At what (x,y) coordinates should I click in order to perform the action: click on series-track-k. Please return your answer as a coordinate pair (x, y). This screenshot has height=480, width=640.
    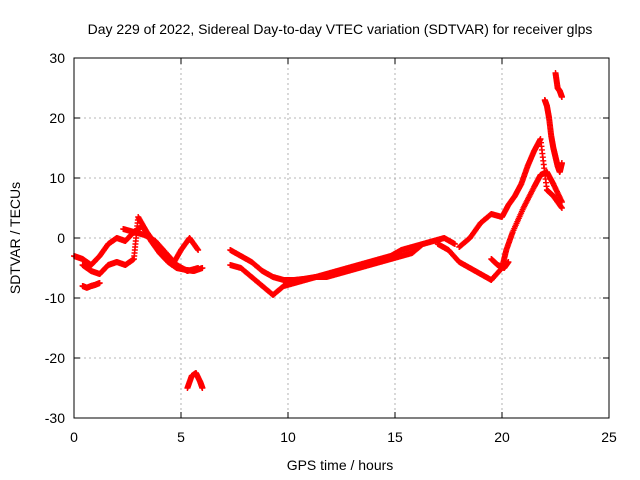
    Looking at the image, I should click on (553, 136).